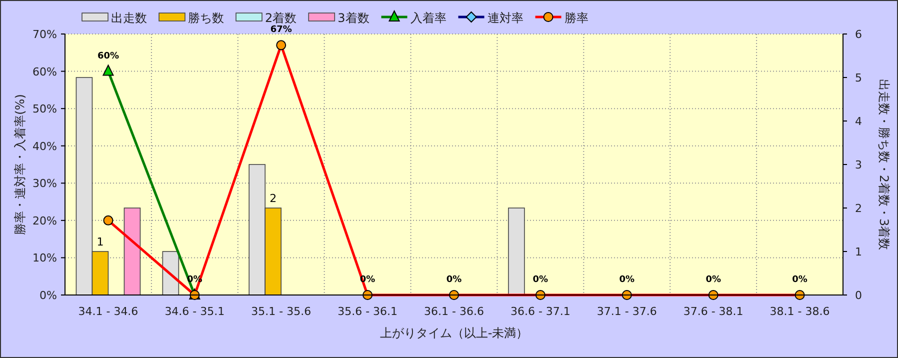 The width and height of the screenshot is (898, 358). I want to click on legend-label: 2着数, so click(281, 18).